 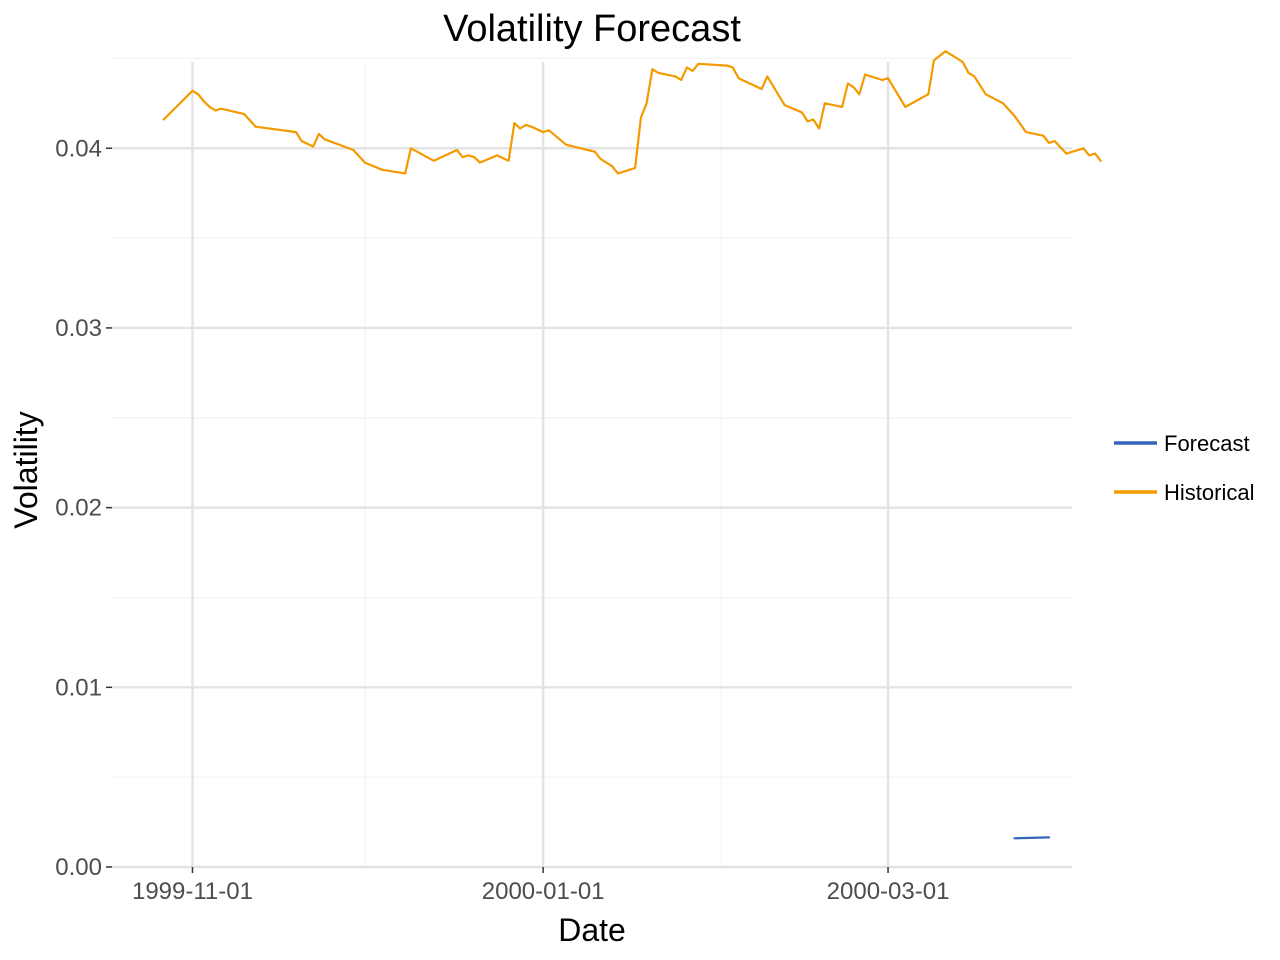 I want to click on y-tick-label: 0.02, so click(x=78, y=508).